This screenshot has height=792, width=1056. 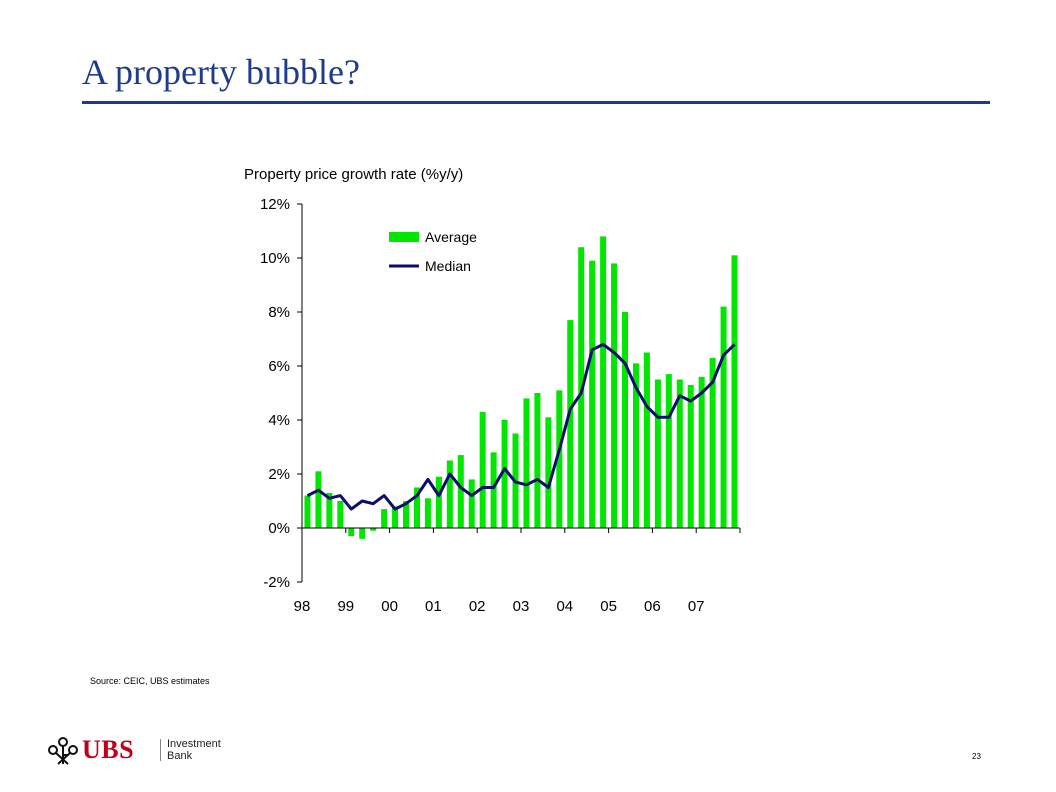 I want to click on x-tick-label: 98, so click(x=302, y=606).